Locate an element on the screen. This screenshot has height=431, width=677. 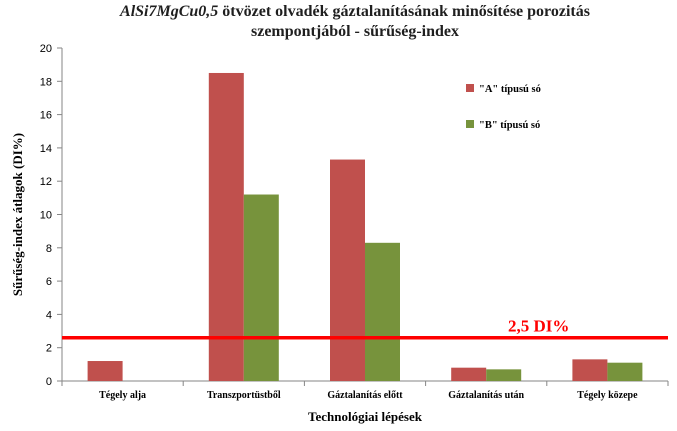
chart-title-alloy: AlSi7MgCu0,5 is located at coordinates (169, 11).